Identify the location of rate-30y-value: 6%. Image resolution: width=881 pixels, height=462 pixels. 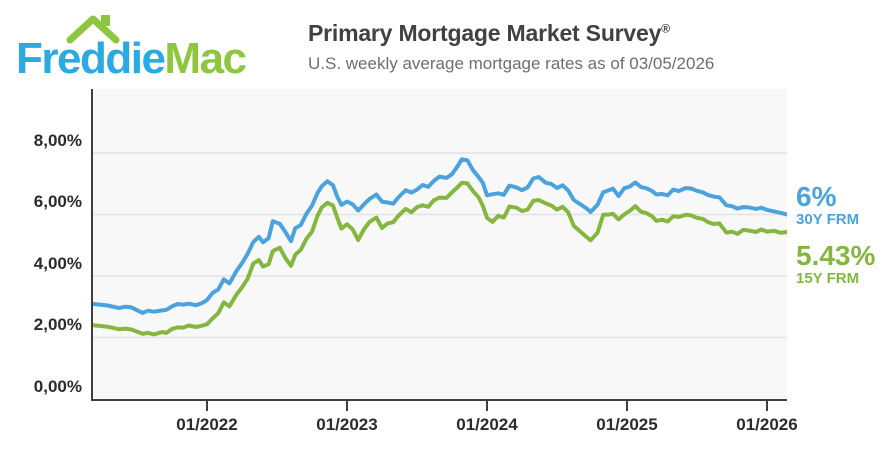
(816, 196).